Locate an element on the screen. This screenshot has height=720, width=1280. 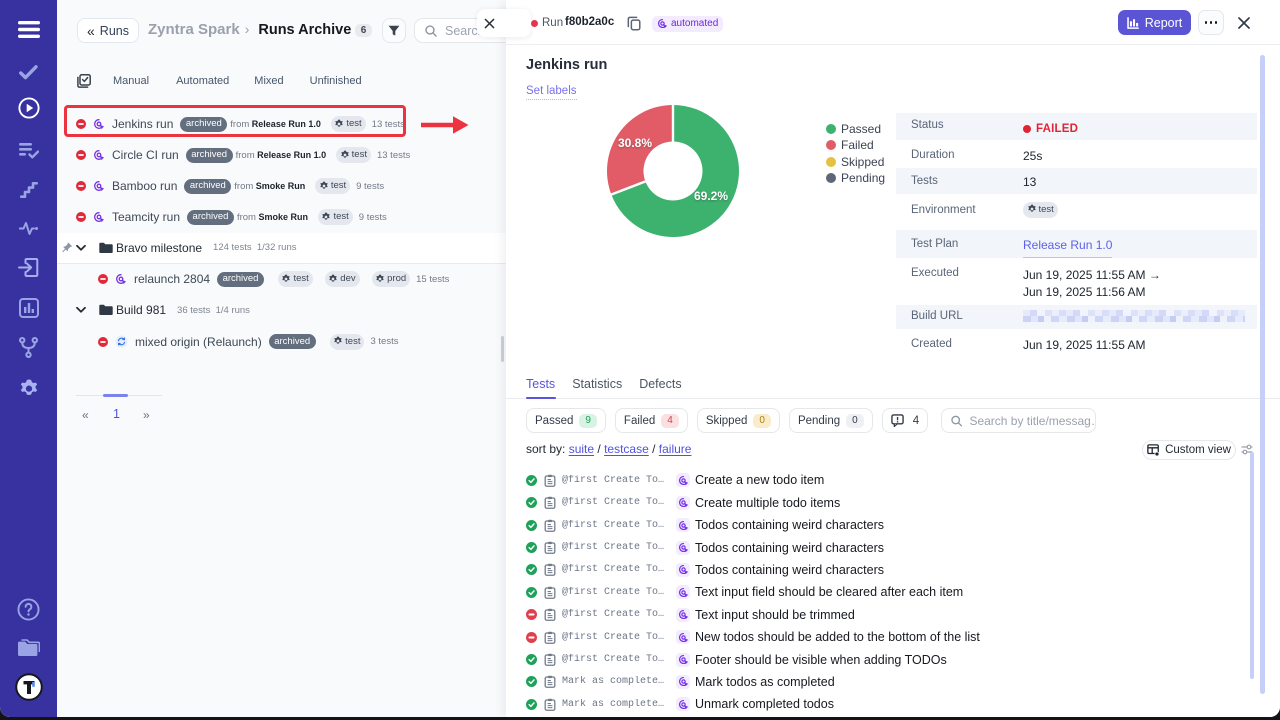
svg-text: 69.2% is located at coordinates (711, 196).